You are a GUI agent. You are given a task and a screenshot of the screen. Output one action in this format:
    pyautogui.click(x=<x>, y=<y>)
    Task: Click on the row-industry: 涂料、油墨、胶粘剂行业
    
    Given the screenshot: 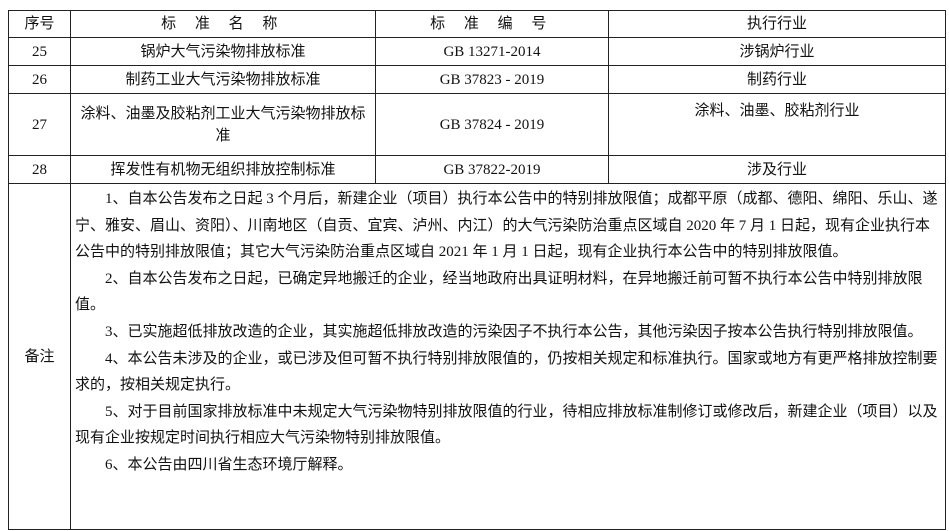 What is the action you would take?
    pyautogui.click(x=777, y=124)
    